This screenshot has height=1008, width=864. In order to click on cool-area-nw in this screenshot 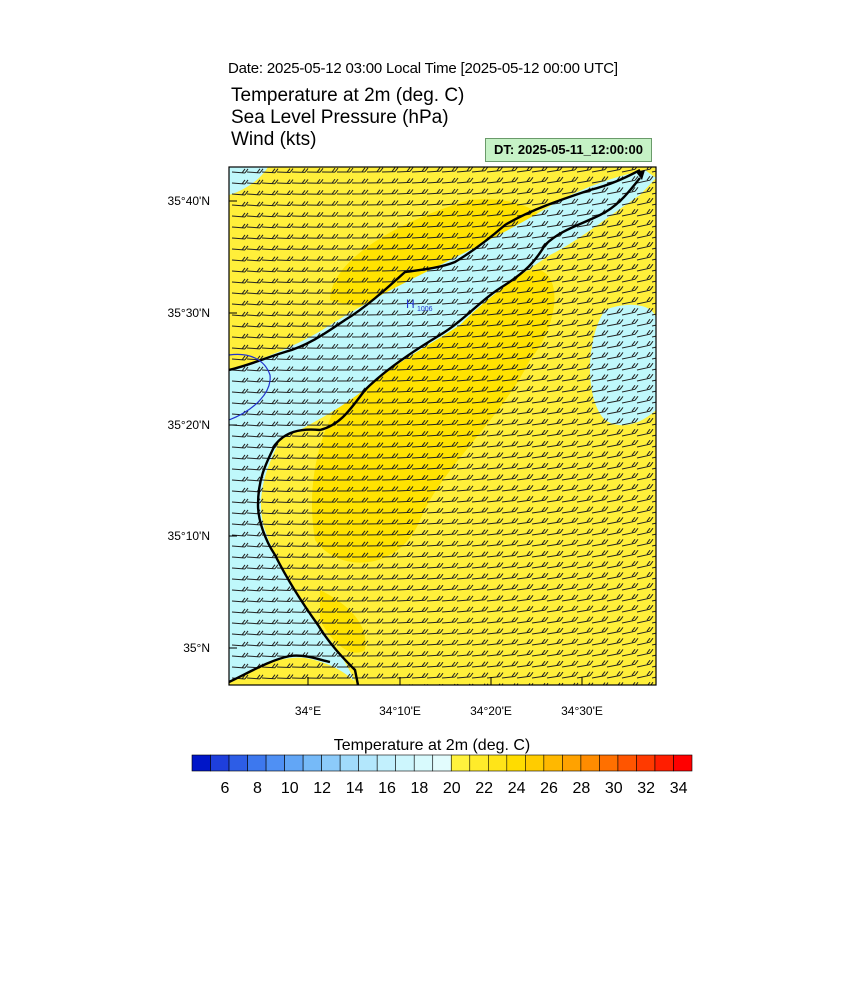, I will do `click(248, 181)`.